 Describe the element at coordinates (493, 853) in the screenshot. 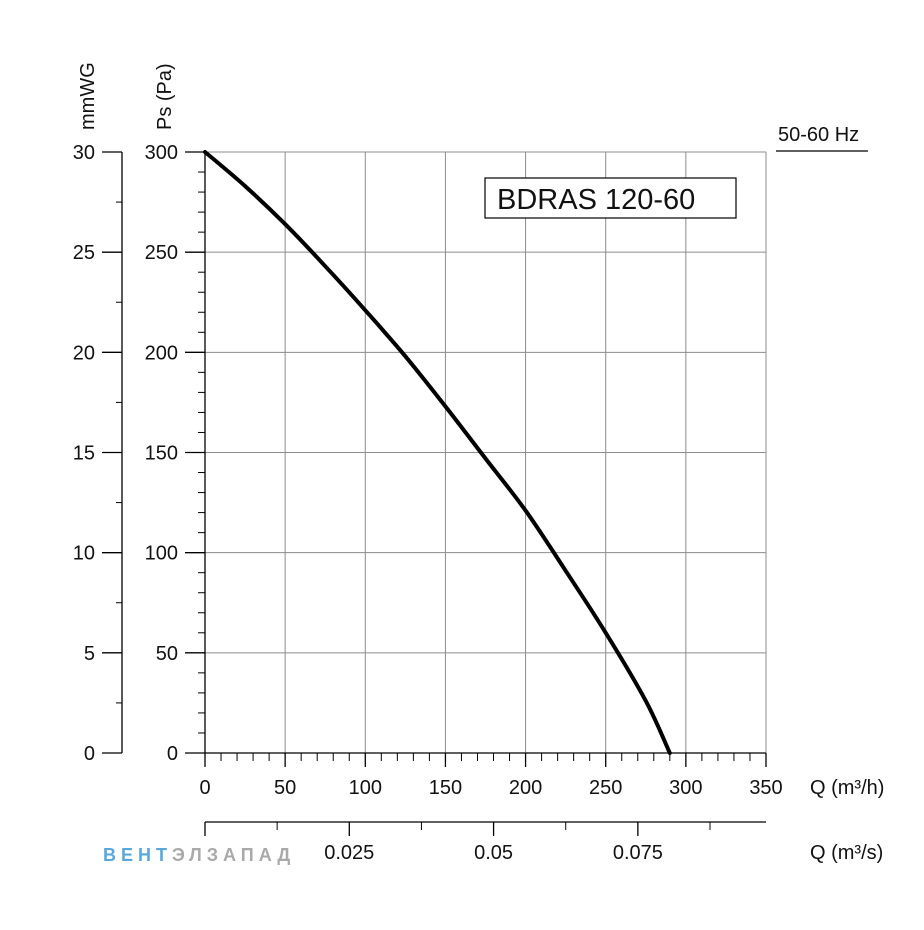

I see `x2-tick-label: 0.05` at that location.